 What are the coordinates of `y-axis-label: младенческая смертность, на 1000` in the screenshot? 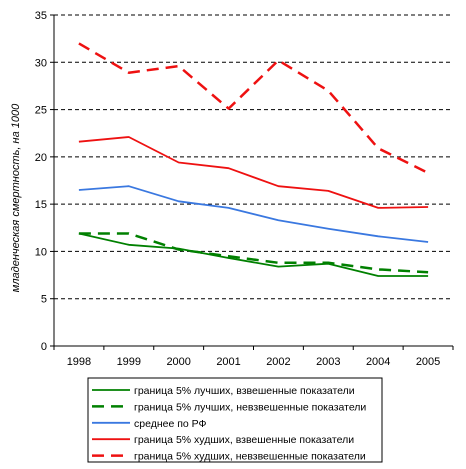 It's located at (16, 197).